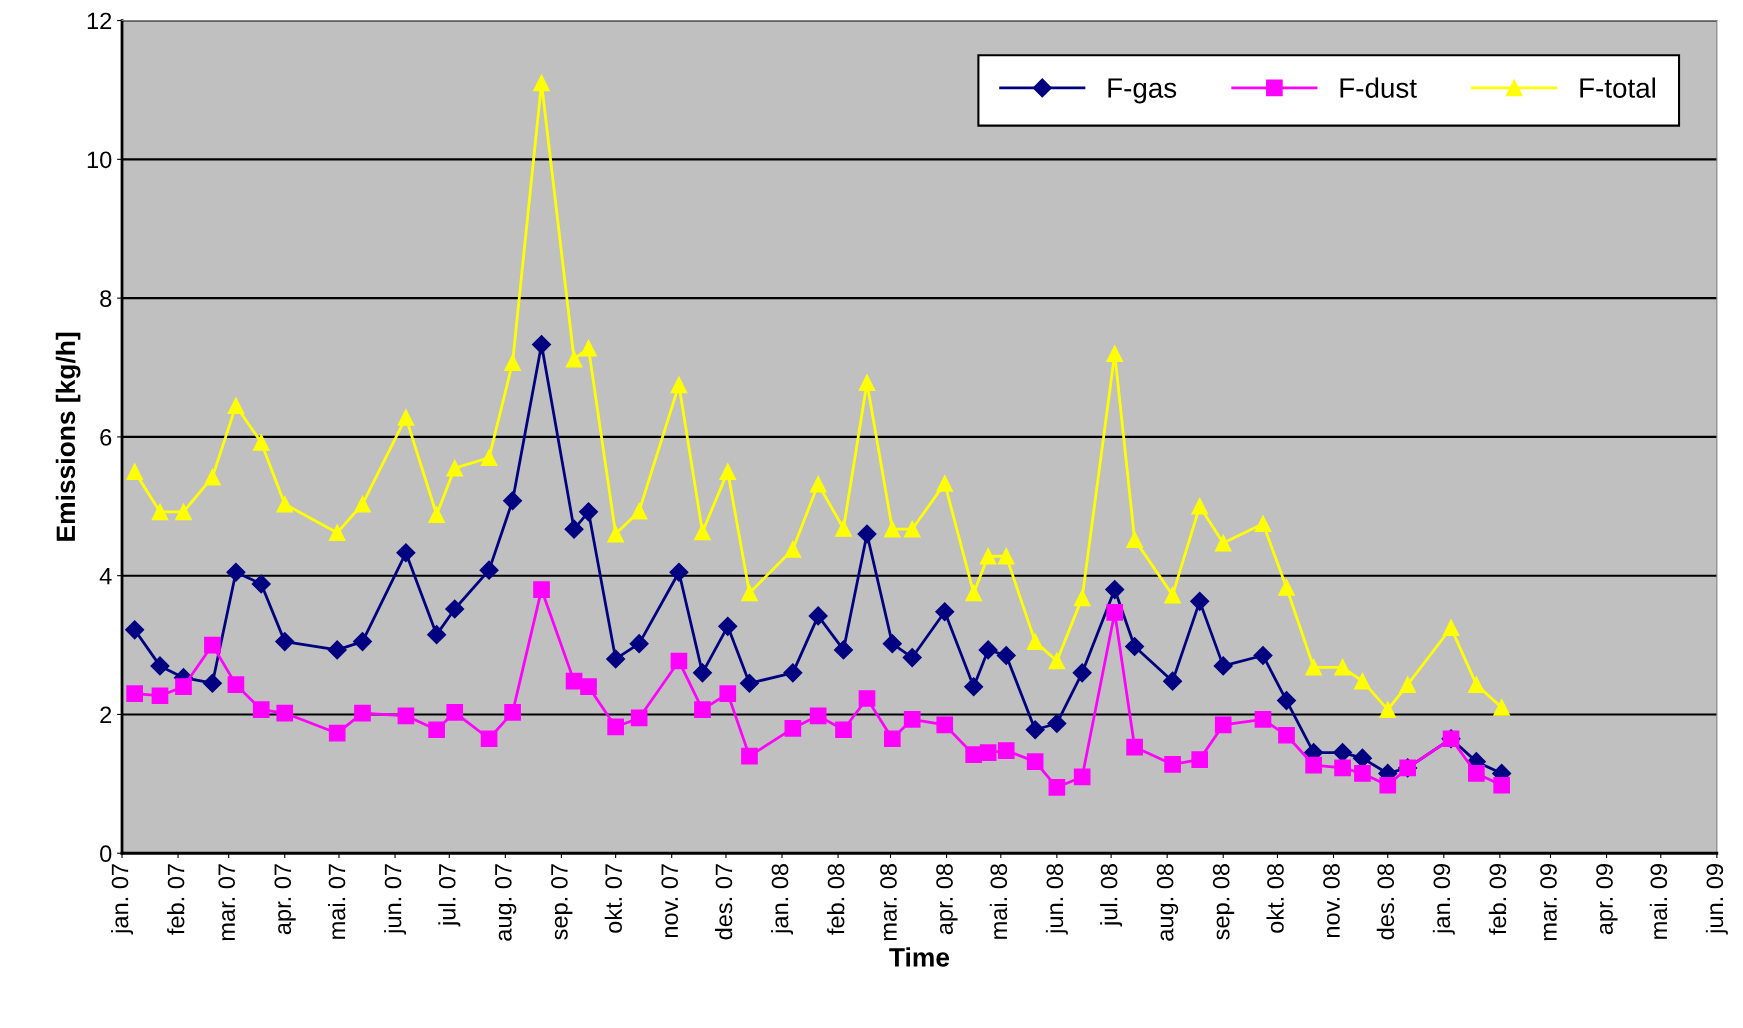  What do you see at coordinates (1223, 901) in the screenshot?
I see `x-tick-label: sep. 08` at bounding box center [1223, 901].